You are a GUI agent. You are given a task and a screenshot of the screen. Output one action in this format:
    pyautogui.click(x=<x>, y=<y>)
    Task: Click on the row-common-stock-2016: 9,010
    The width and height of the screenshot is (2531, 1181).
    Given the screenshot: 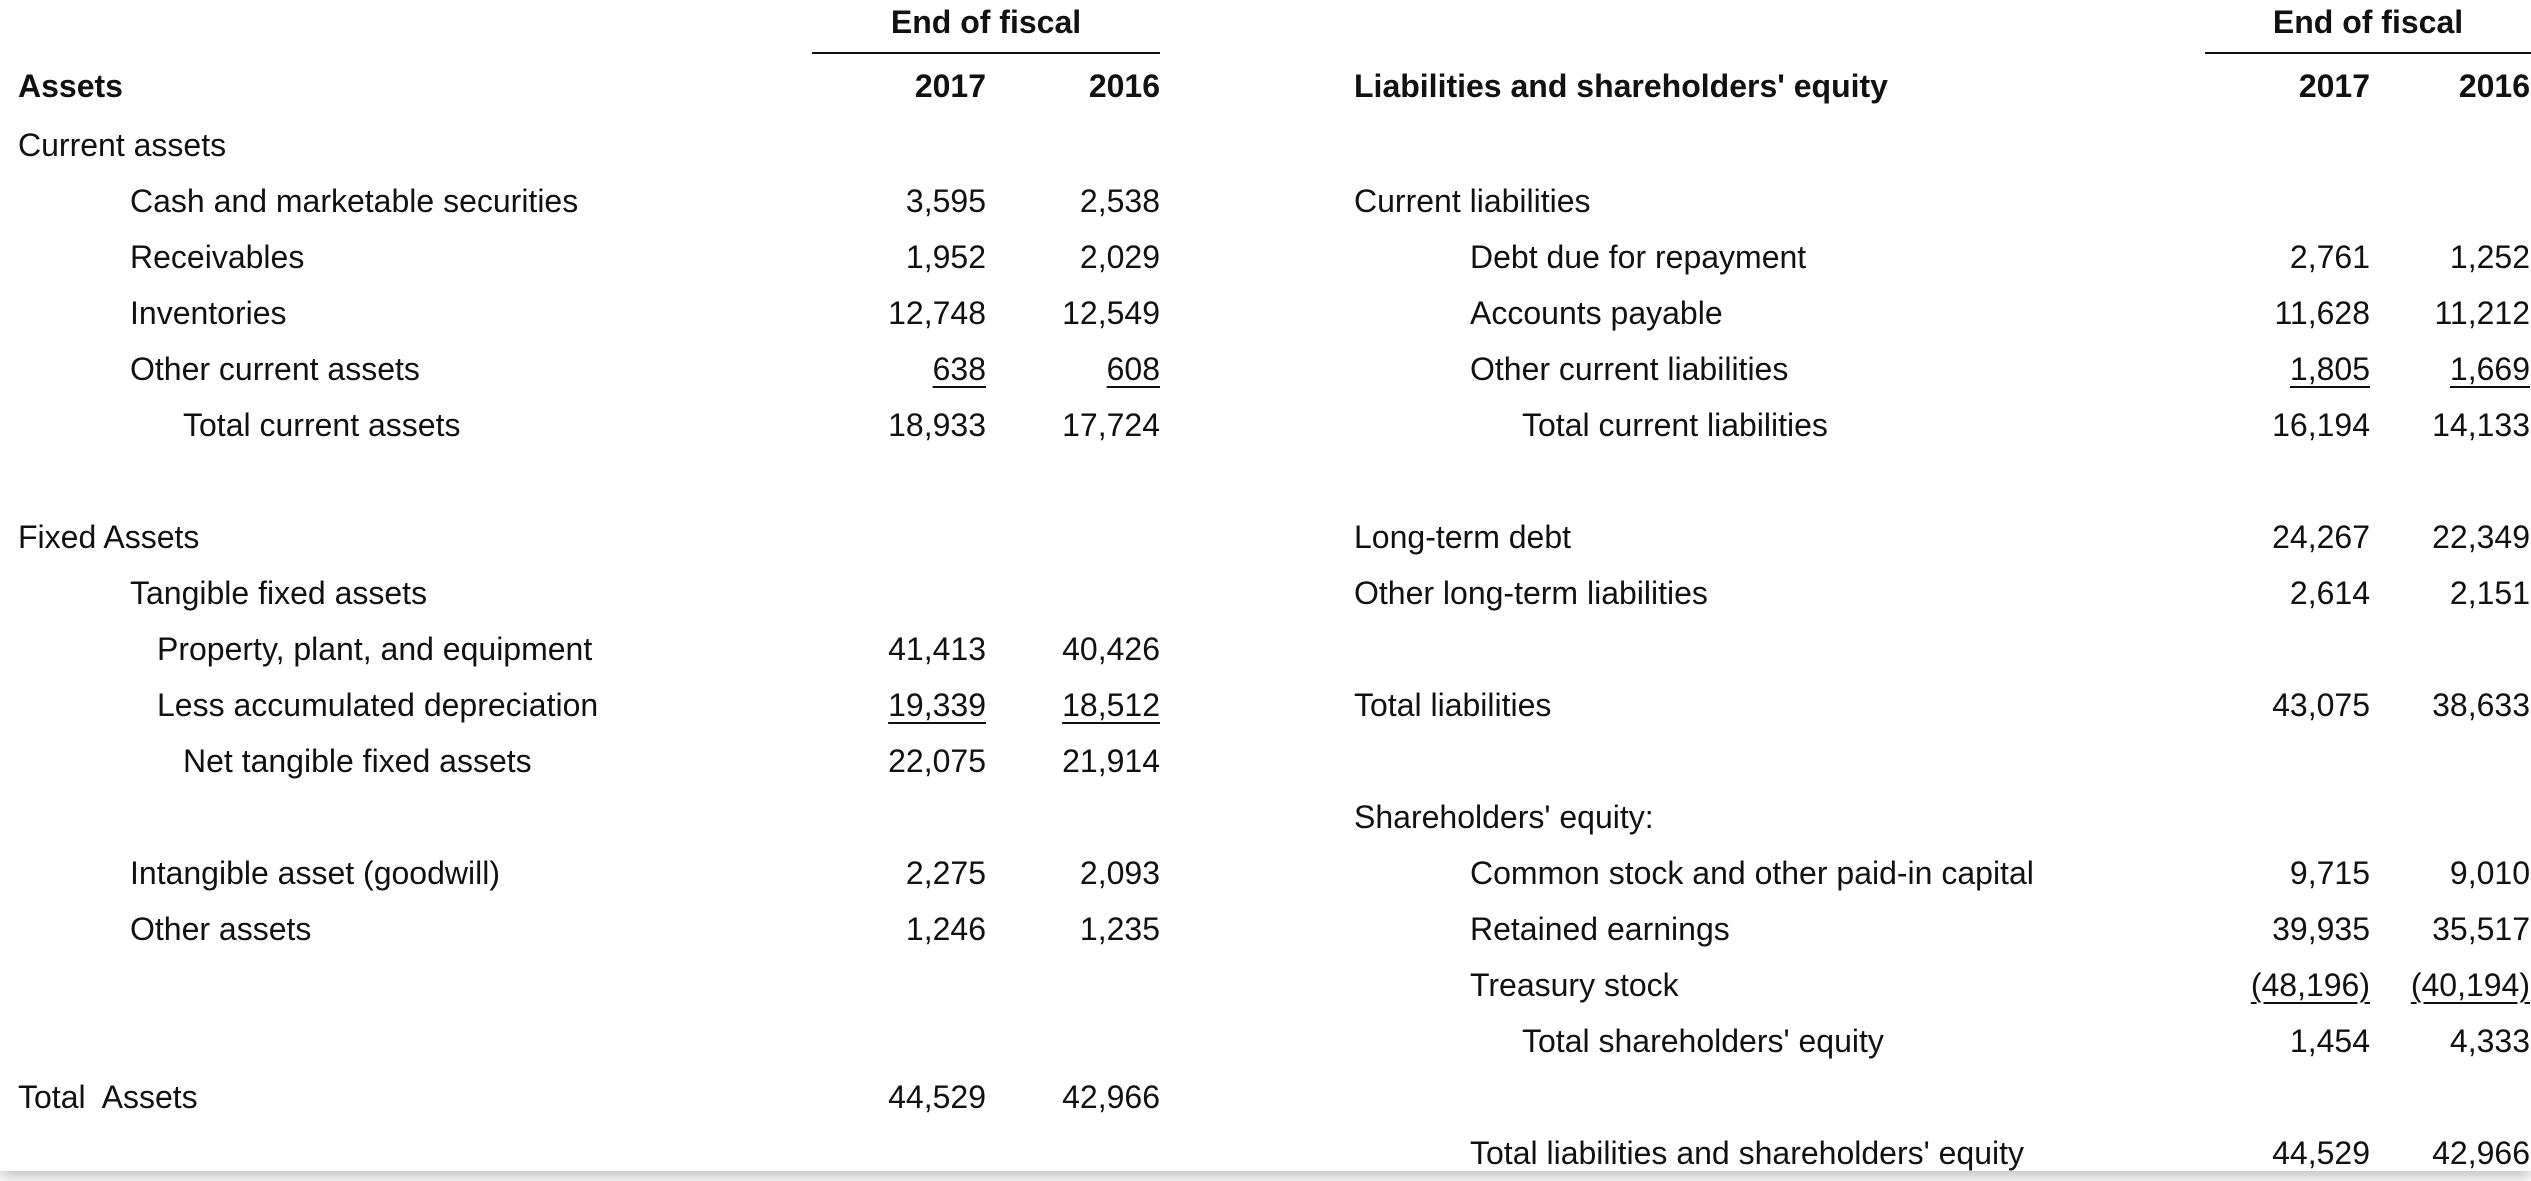 What is the action you would take?
    pyautogui.click(x=2489, y=873)
    